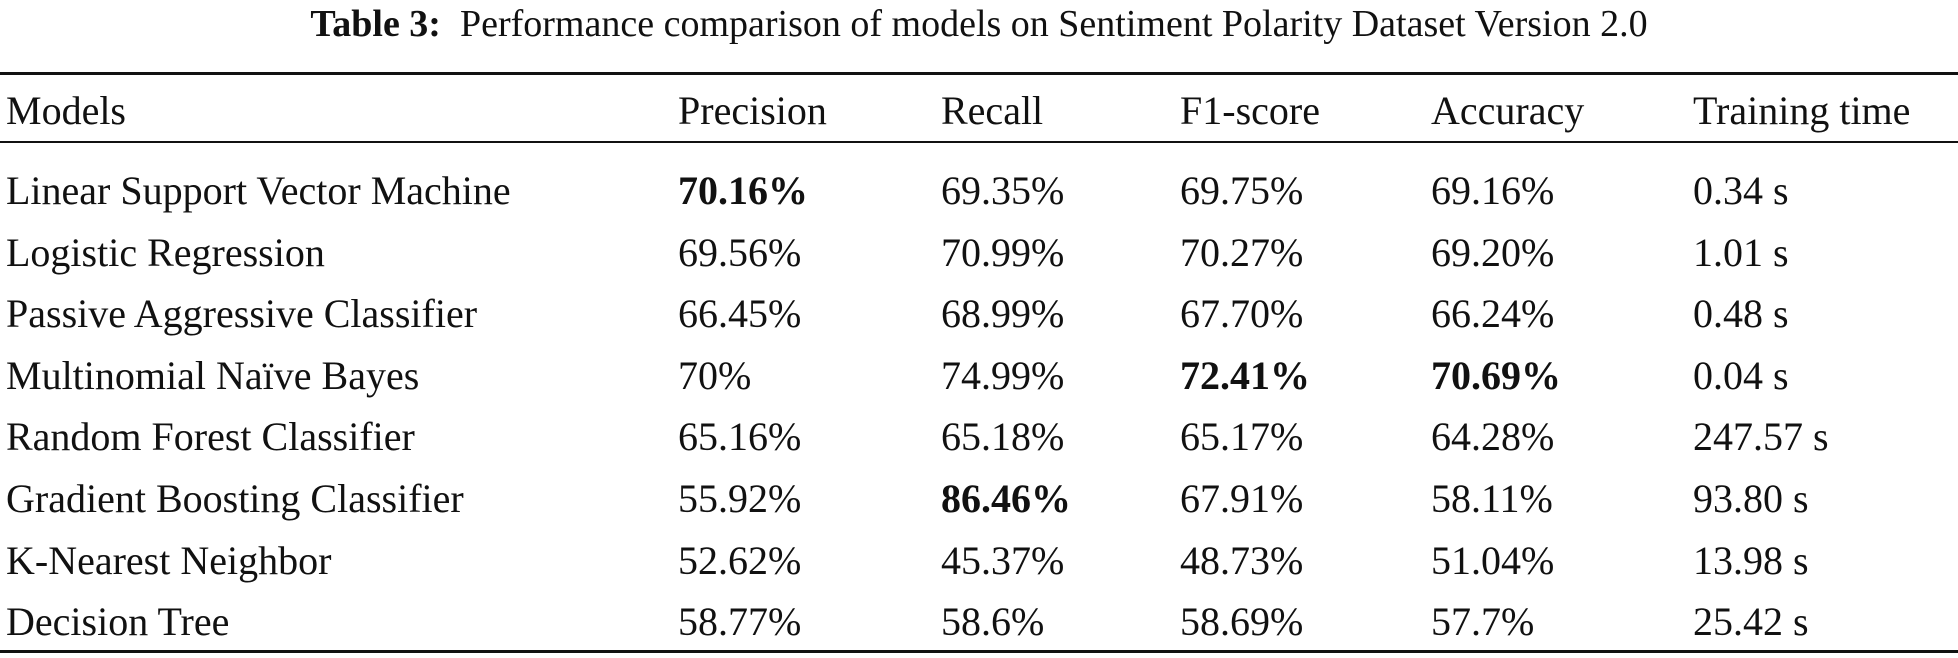 Image resolution: width=1958 pixels, height=658 pixels. What do you see at coordinates (992, 110) in the screenshot?
I see `header-recall: Recall` at bounding box center [992, 110].